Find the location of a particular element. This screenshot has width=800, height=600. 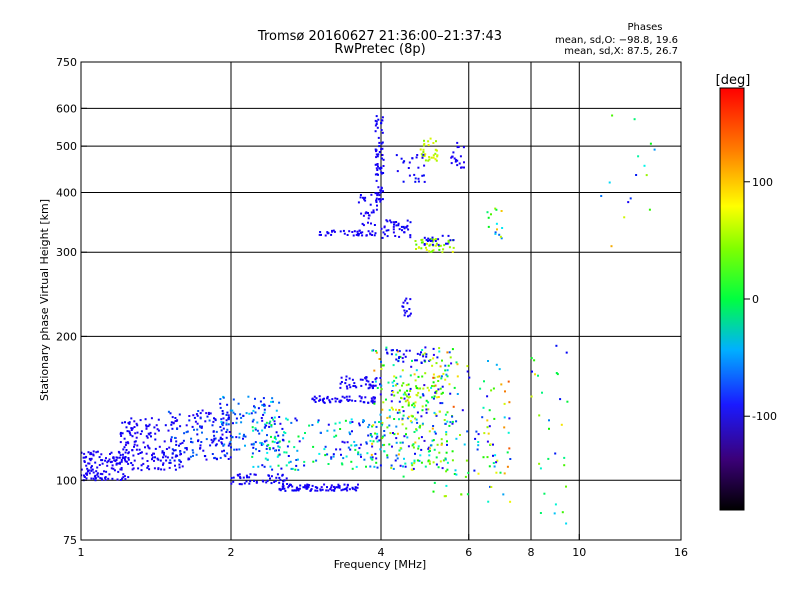

colorbar-gradient is located at coordinates (732, 299).